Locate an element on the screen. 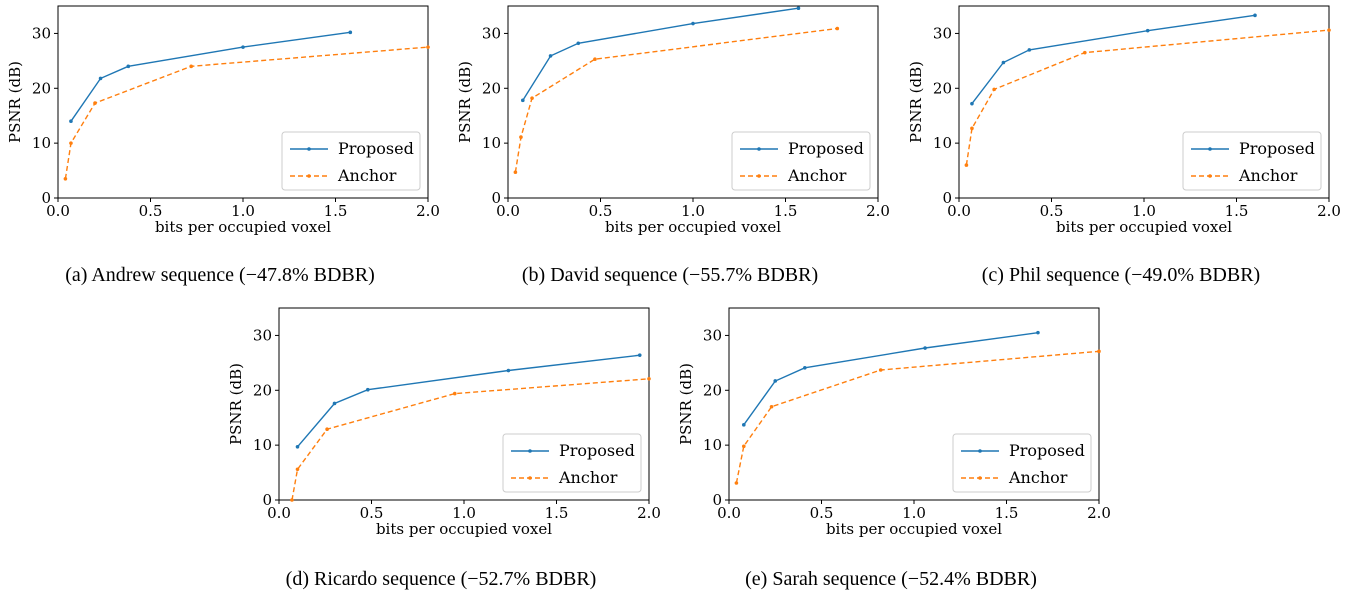 This screenshot has height=596, width=1354. chart-caption-david: (b) David sequence (−55.7% BDBR) is located at coordinates (670, 275).